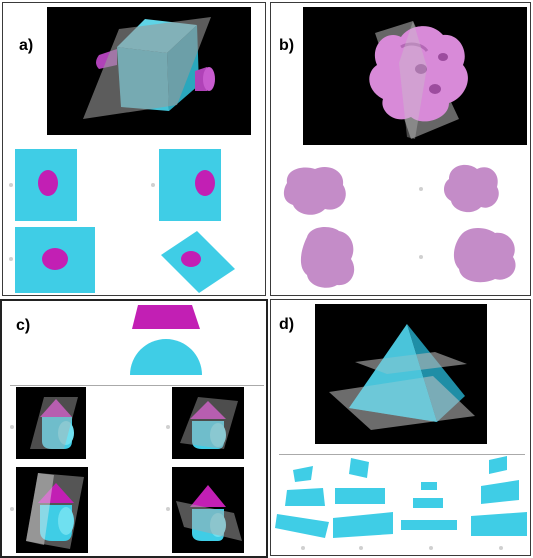 This screenshot has width=533, height=558. What do you see at coordinates (26, 45) in the screenshot?
I see `panel-a-label: a)` at bounding box center [26, 45].